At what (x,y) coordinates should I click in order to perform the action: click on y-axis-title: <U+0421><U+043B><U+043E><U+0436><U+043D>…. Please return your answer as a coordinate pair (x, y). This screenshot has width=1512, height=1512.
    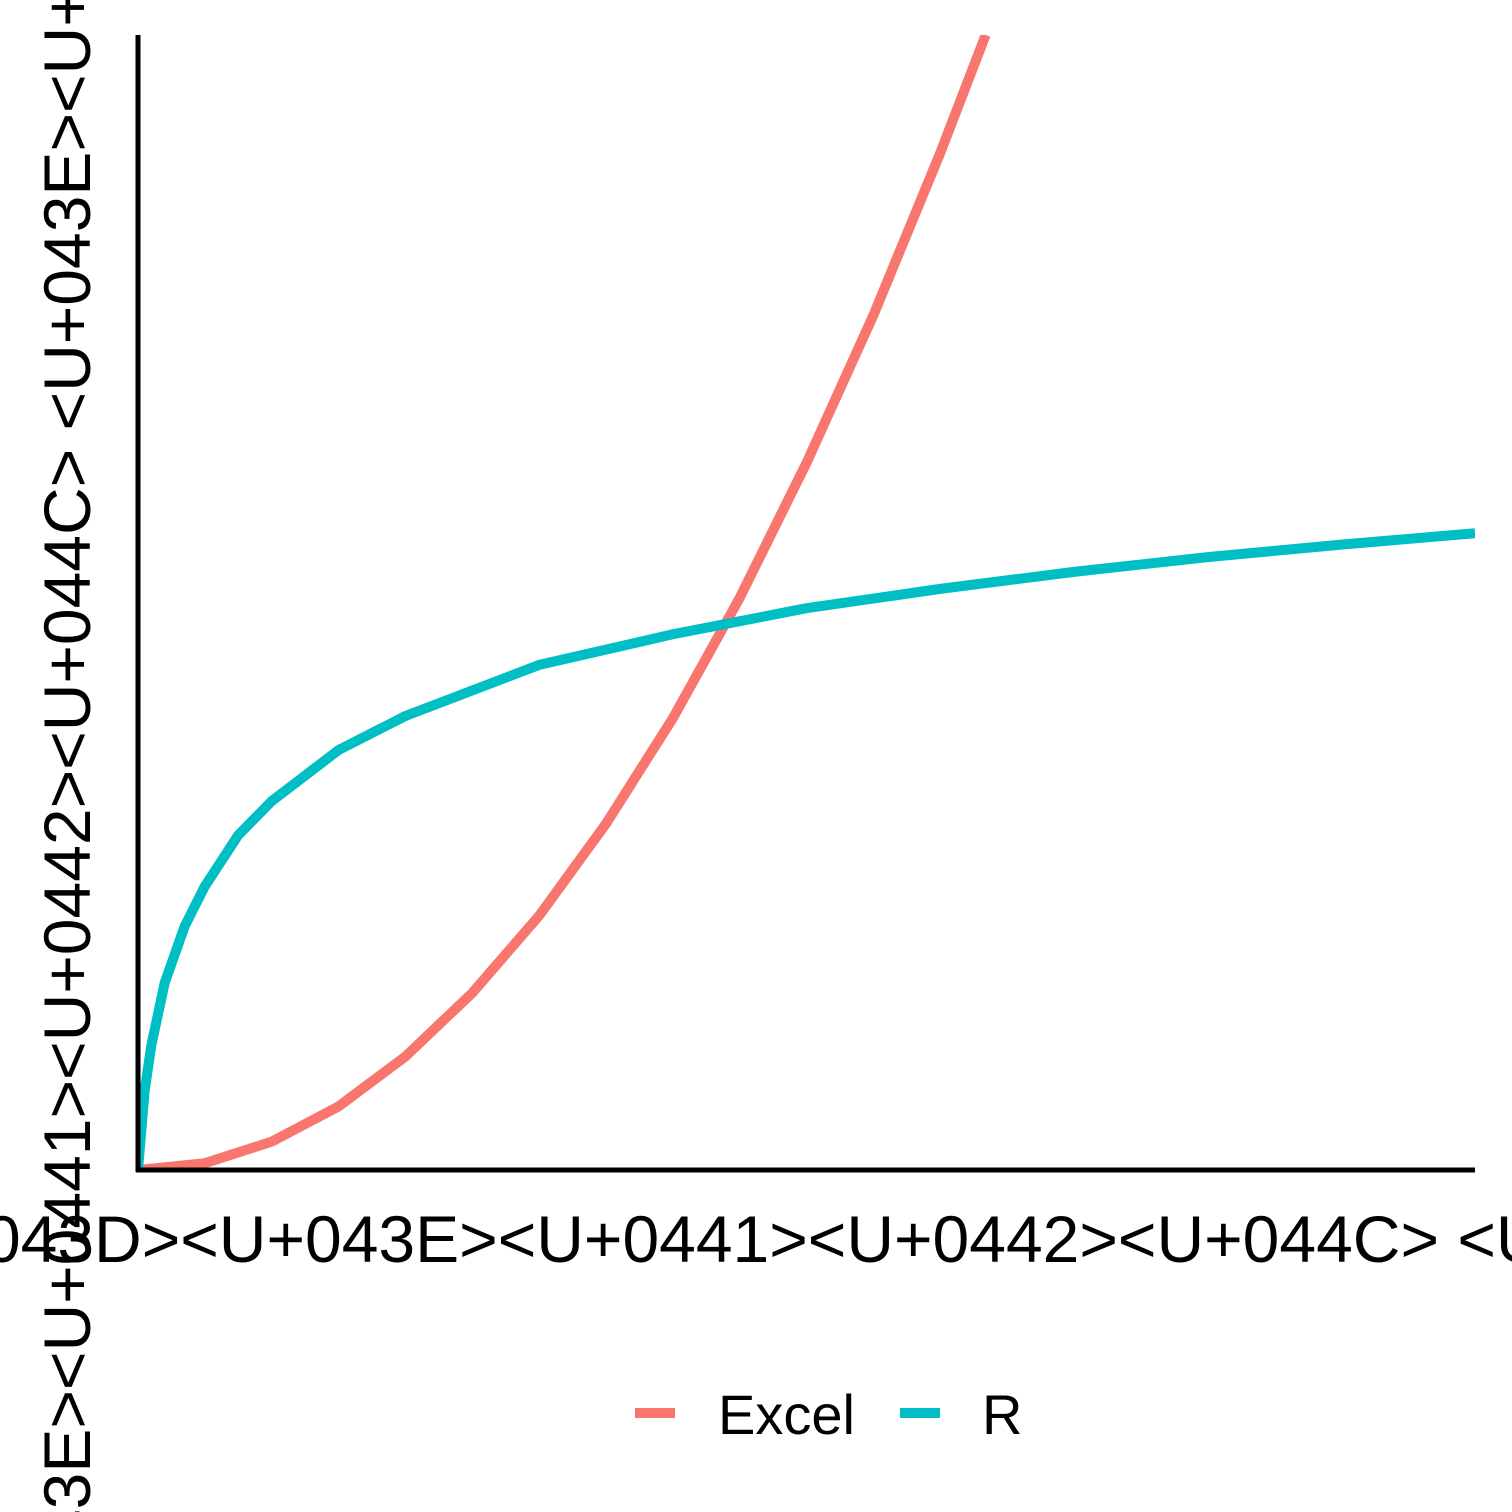
    Looking at the image, I should click on (67, 756).